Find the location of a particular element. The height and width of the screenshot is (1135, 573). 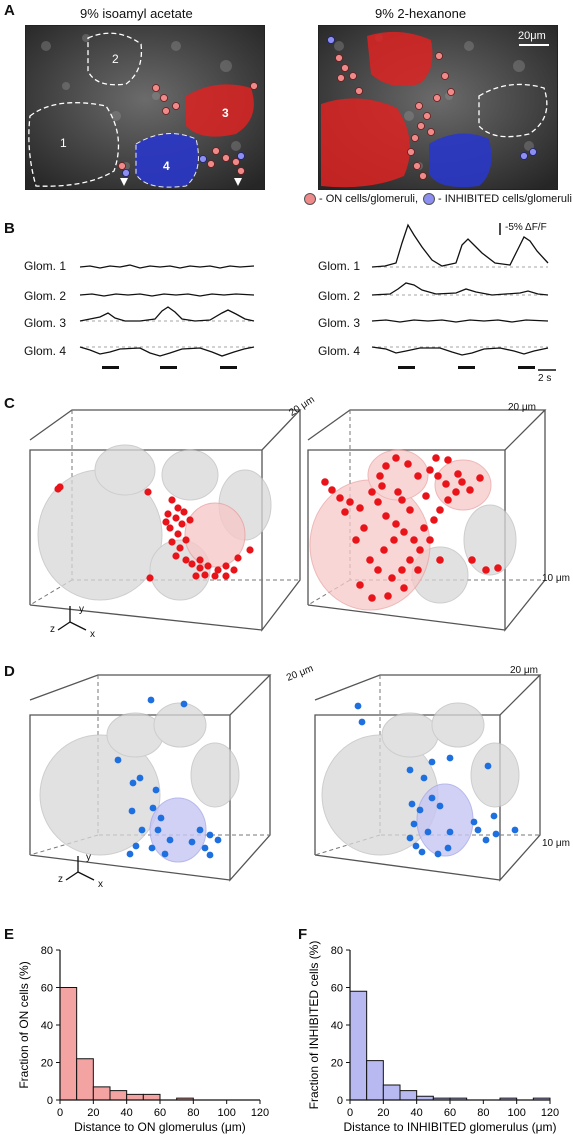

axis-x-d: x is located at coordinates (100, 884).